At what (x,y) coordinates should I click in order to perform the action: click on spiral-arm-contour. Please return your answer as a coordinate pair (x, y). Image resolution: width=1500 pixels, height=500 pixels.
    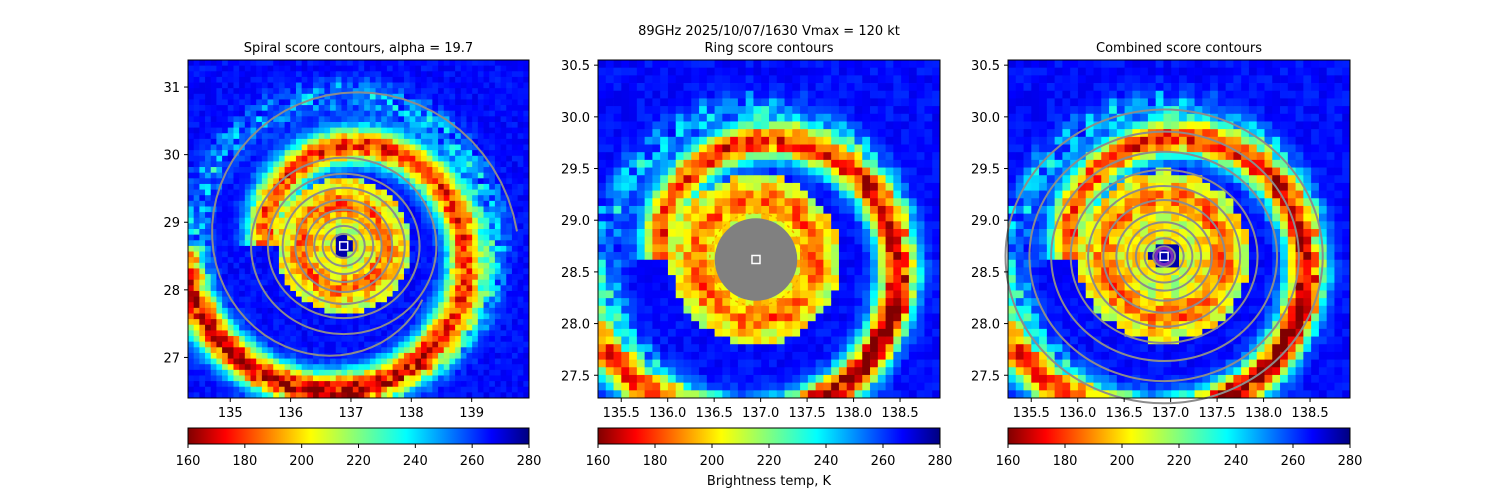
    Looking at the image, I should click on (364, 224).